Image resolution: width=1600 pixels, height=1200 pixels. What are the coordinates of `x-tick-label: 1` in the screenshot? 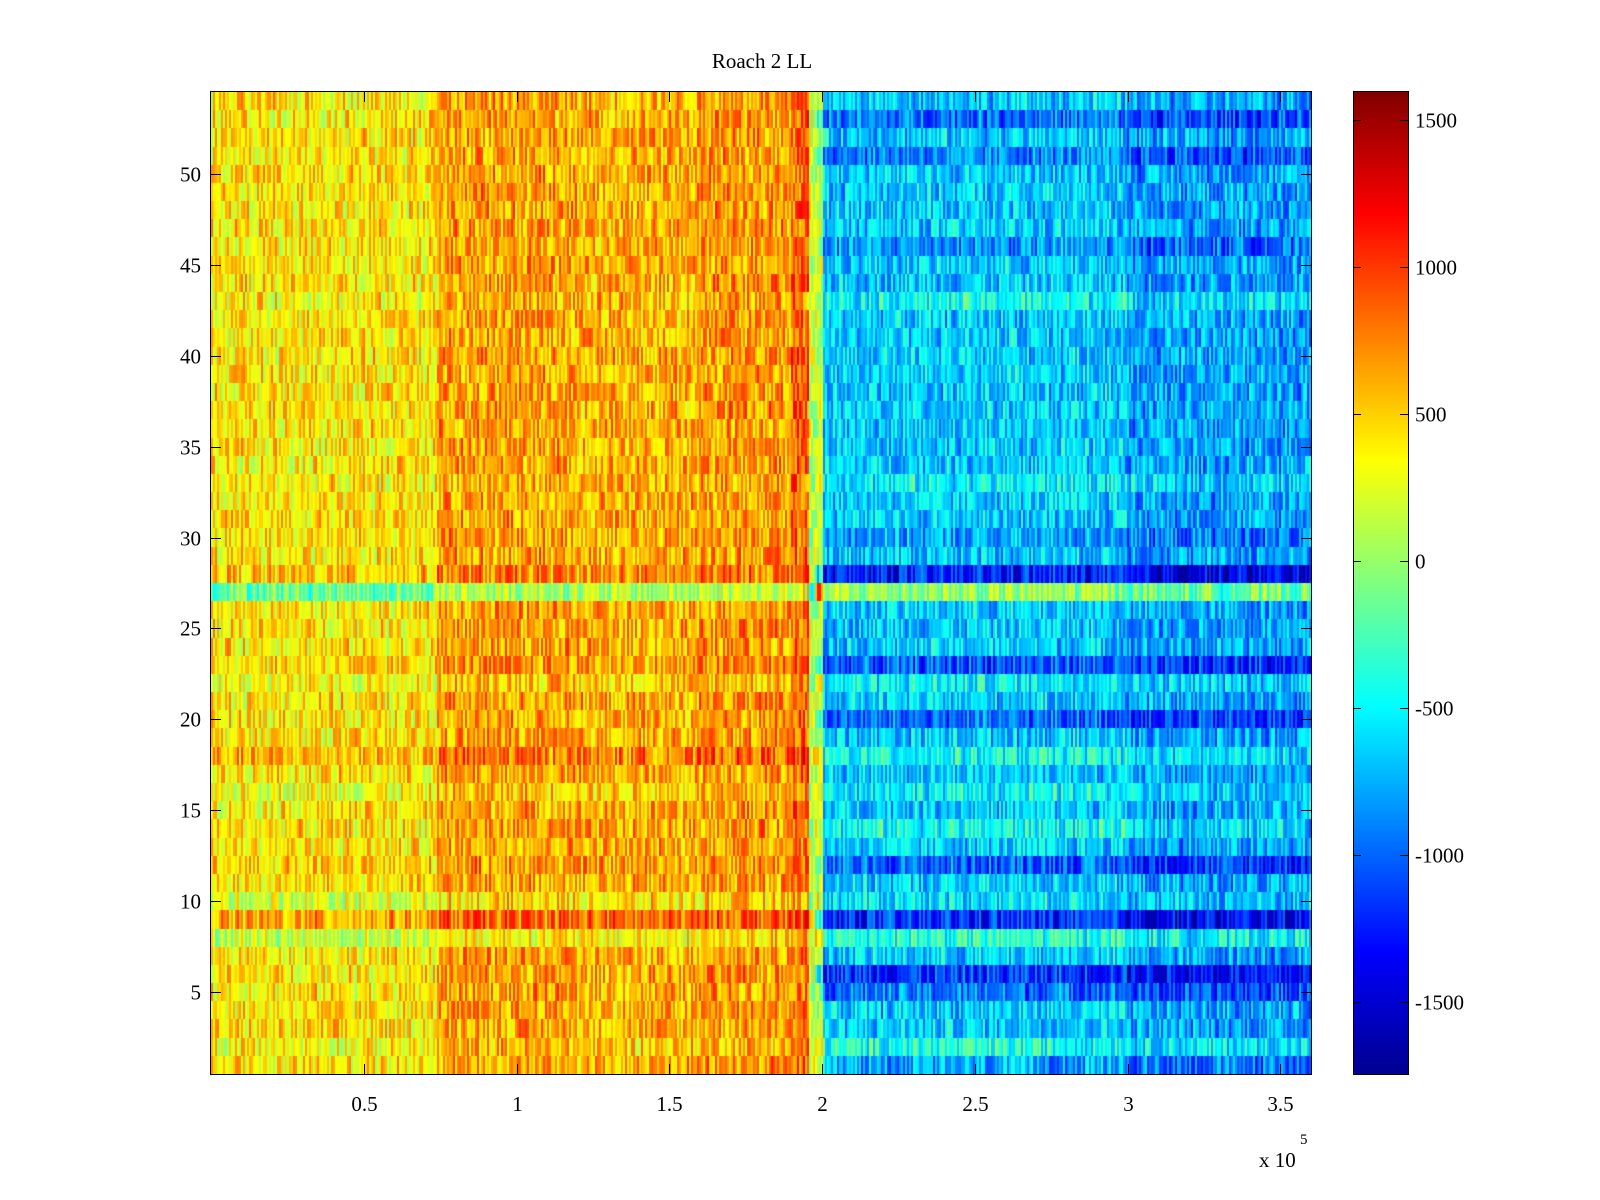 It's located at (517, 1104).